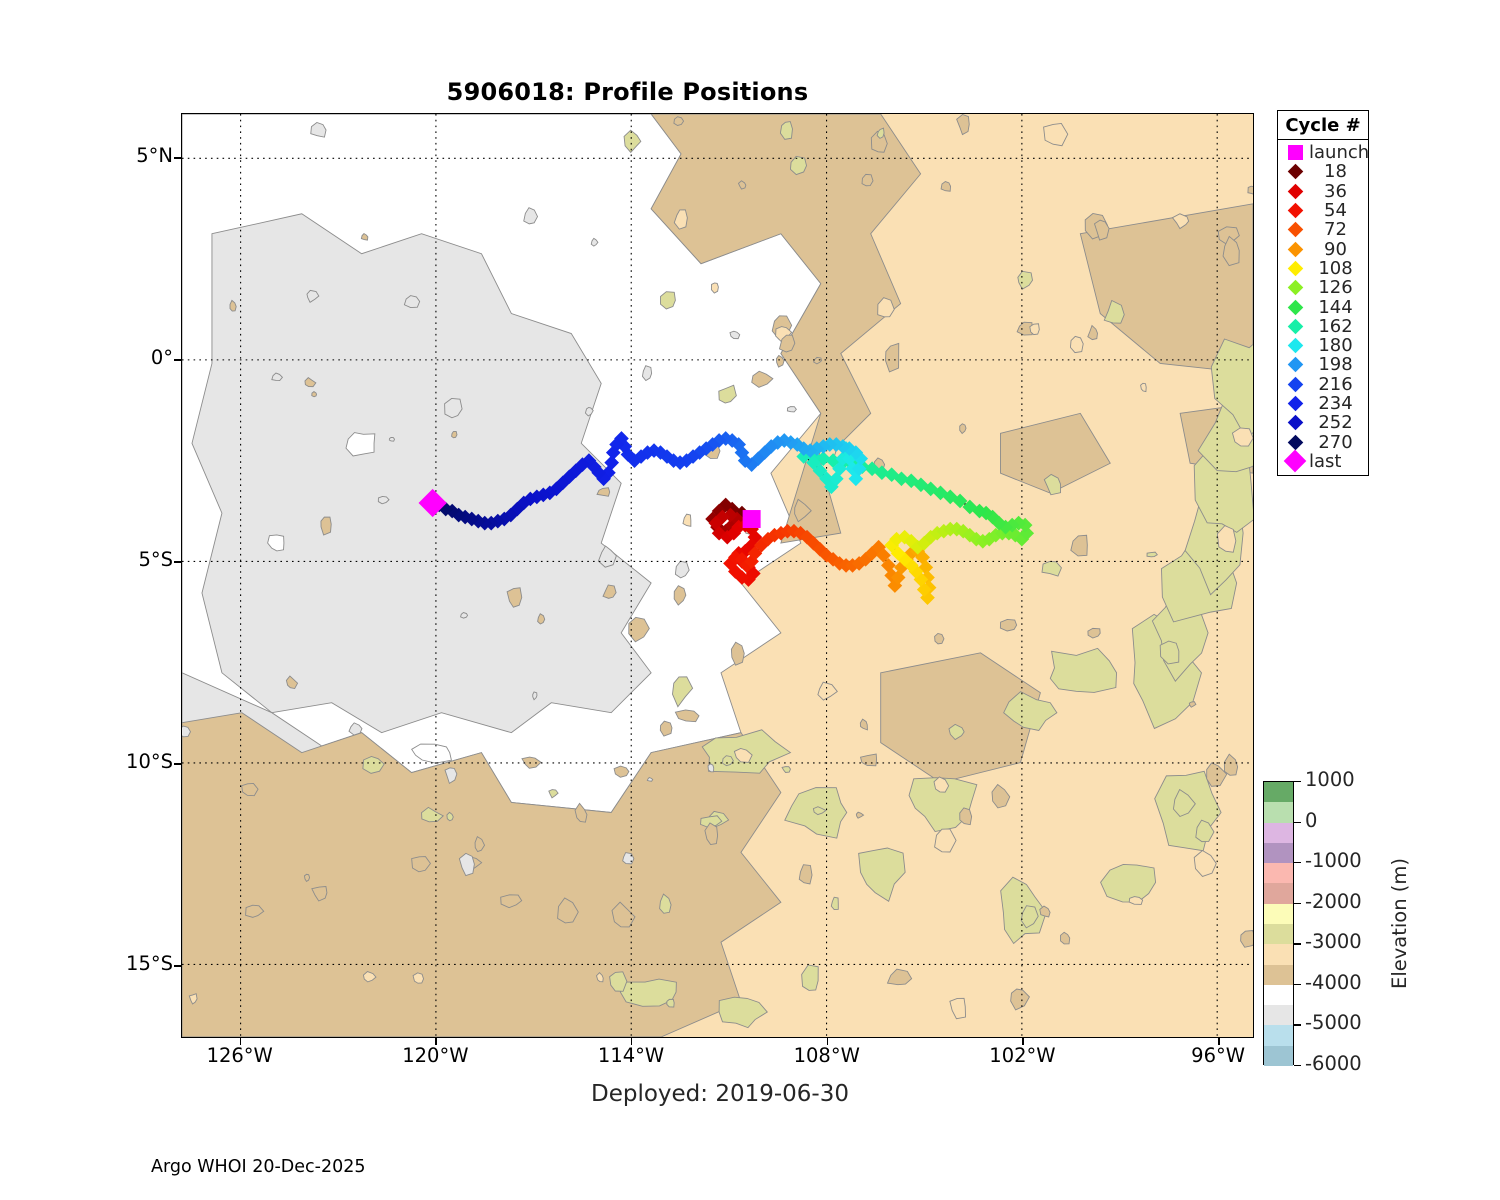 The width and height of the screenshot is (1500, 1200). I want to click on float-trajectory, so click(726, 518).